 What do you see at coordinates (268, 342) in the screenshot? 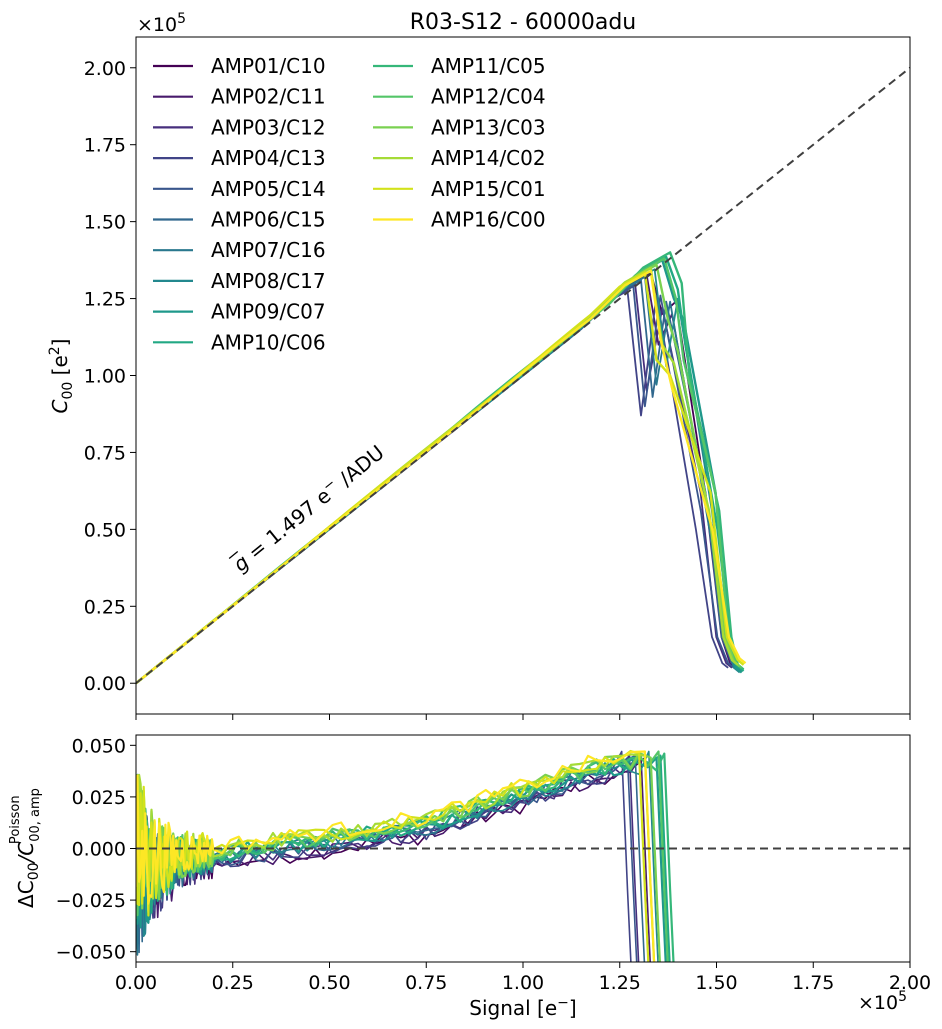
I see `legend-label: AMP10/C06` at bounding box center [268, 342].